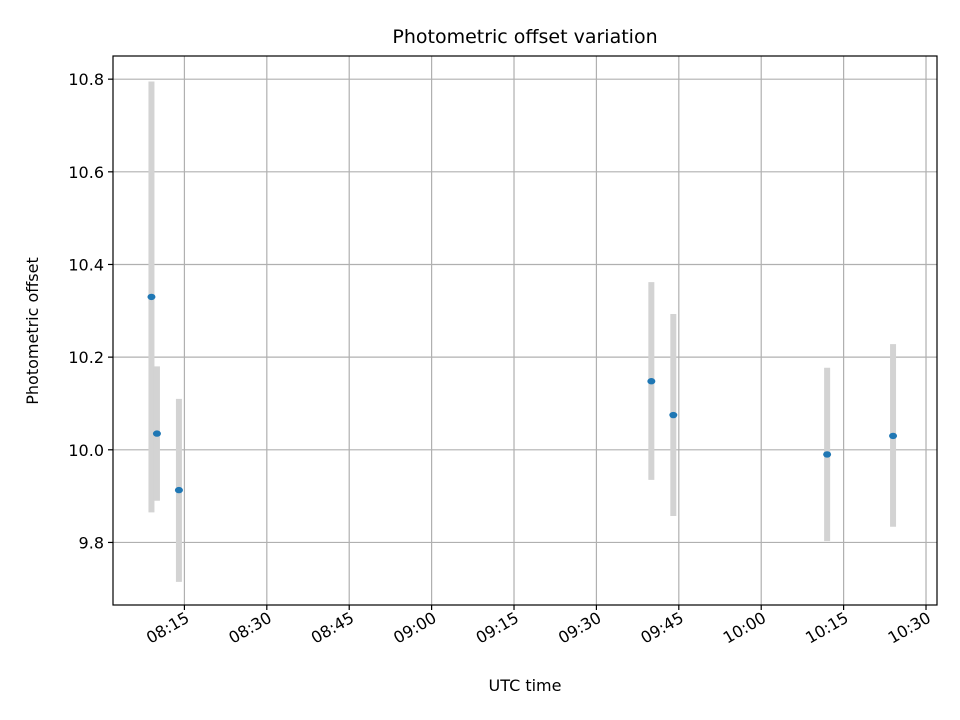 This screenshot has height=720, width=960. What do you see at coordinates (249, 628) in the screenshot?
I see `x-tick-label: 08:30` at bounding box center [249, 628].